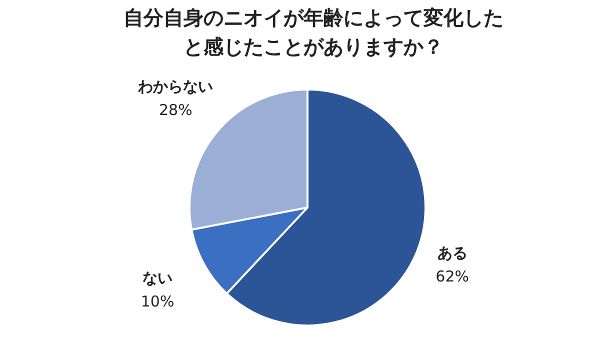 This screenshot has height=355, width=615. What do you see at coordinates (313, 32) in the screenshot?
I see `chart-title: 自分自身のニオイが年齢によって変化したと感じたことがありますか？` at bounding box center [313, 32].